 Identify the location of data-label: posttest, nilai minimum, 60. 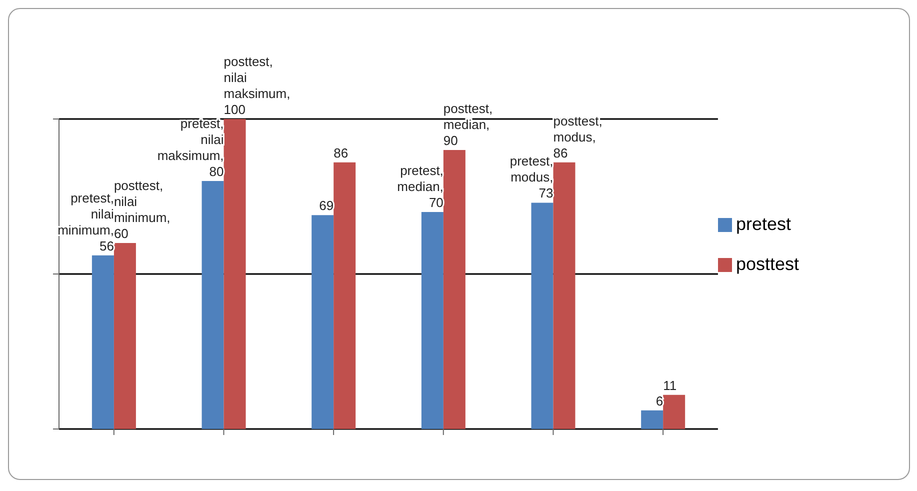
(142, 209).